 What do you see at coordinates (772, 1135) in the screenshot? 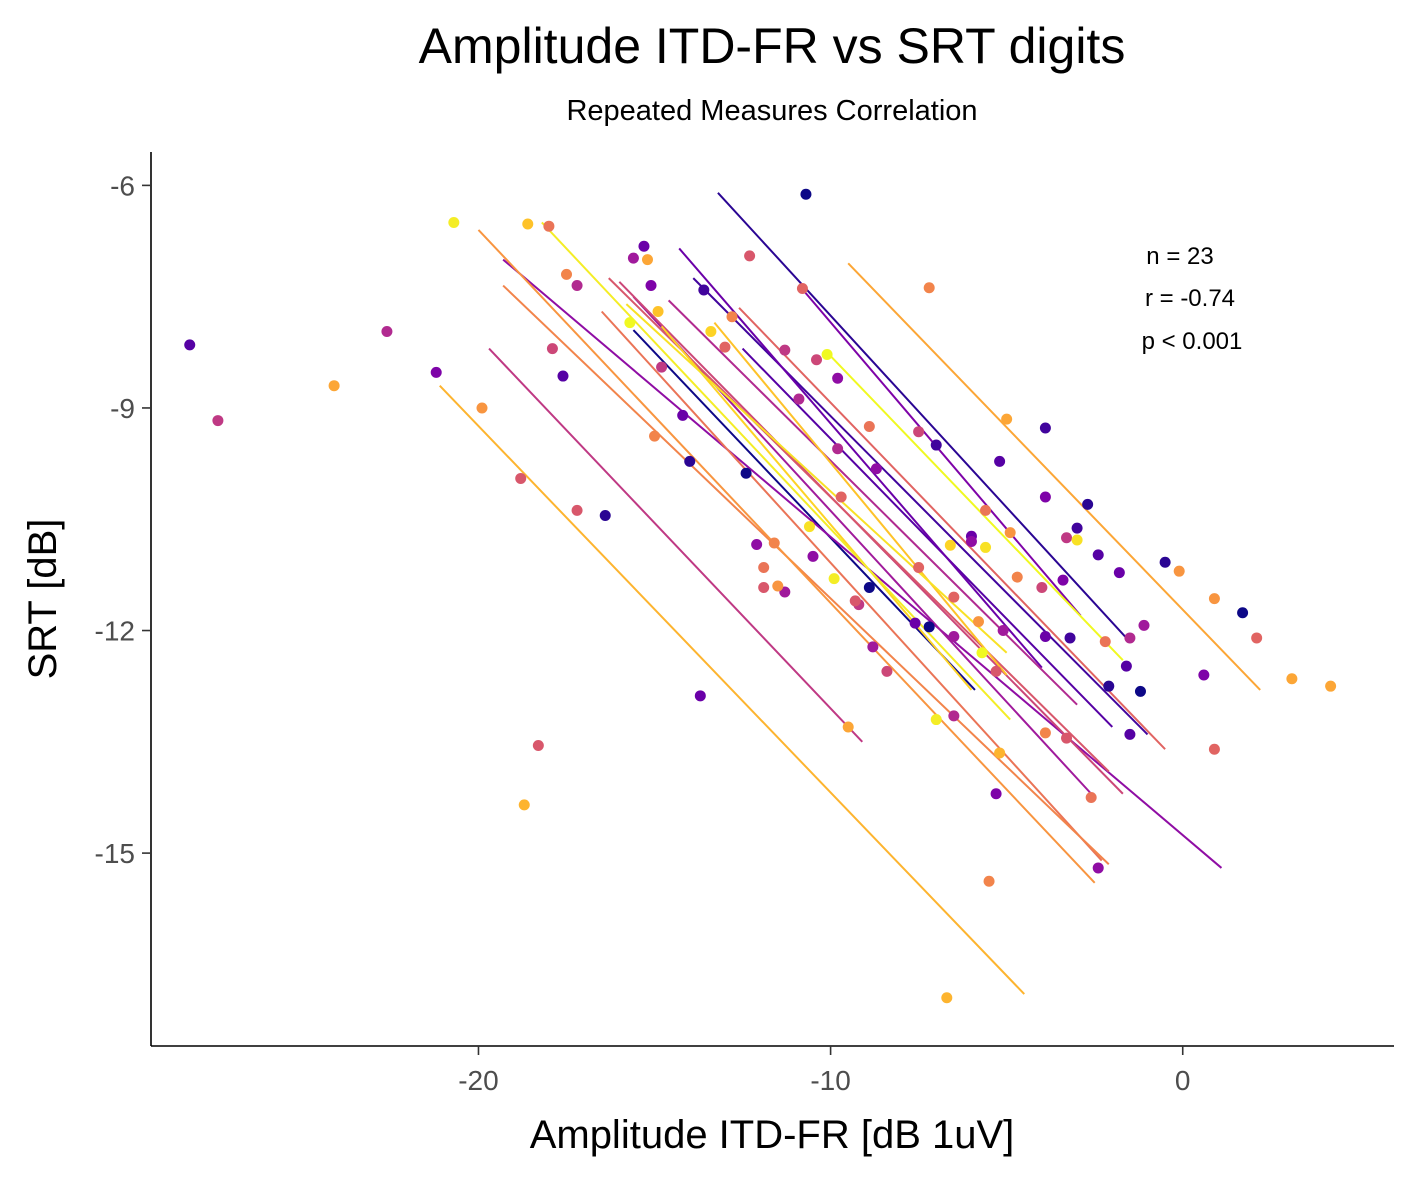
I see `x-axis-title: Amplitude ITD-FR [dB 1uV]` at bounding box center [772, 1135].